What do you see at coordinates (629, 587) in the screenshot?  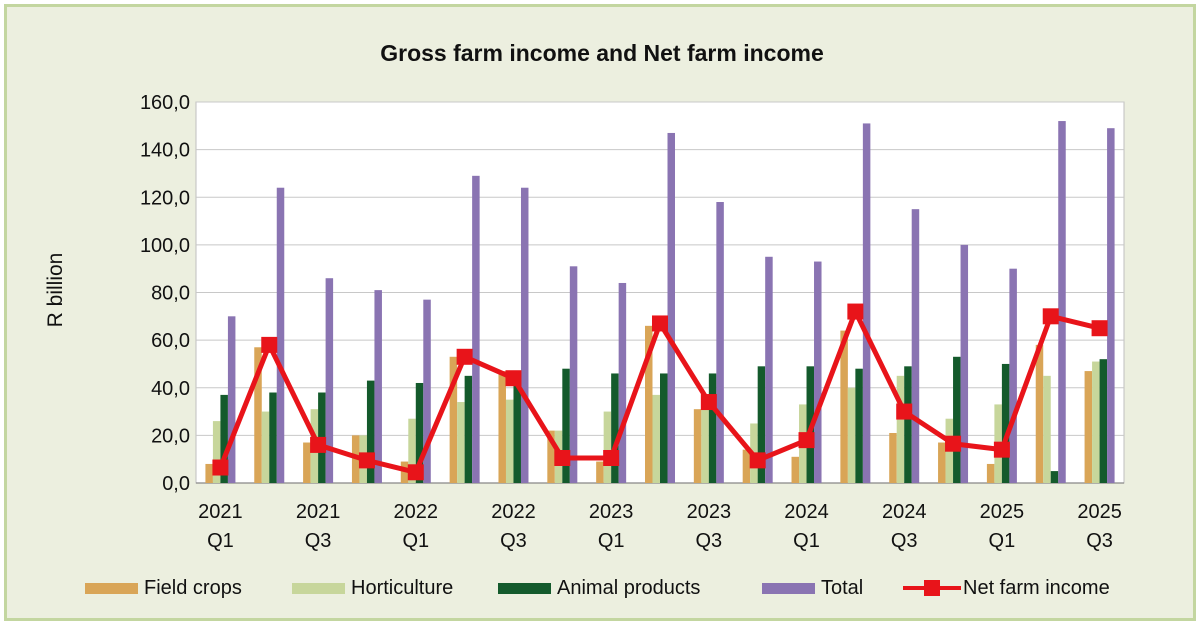 I see `legend-label: Animal products` at bounding box center [629, 587].